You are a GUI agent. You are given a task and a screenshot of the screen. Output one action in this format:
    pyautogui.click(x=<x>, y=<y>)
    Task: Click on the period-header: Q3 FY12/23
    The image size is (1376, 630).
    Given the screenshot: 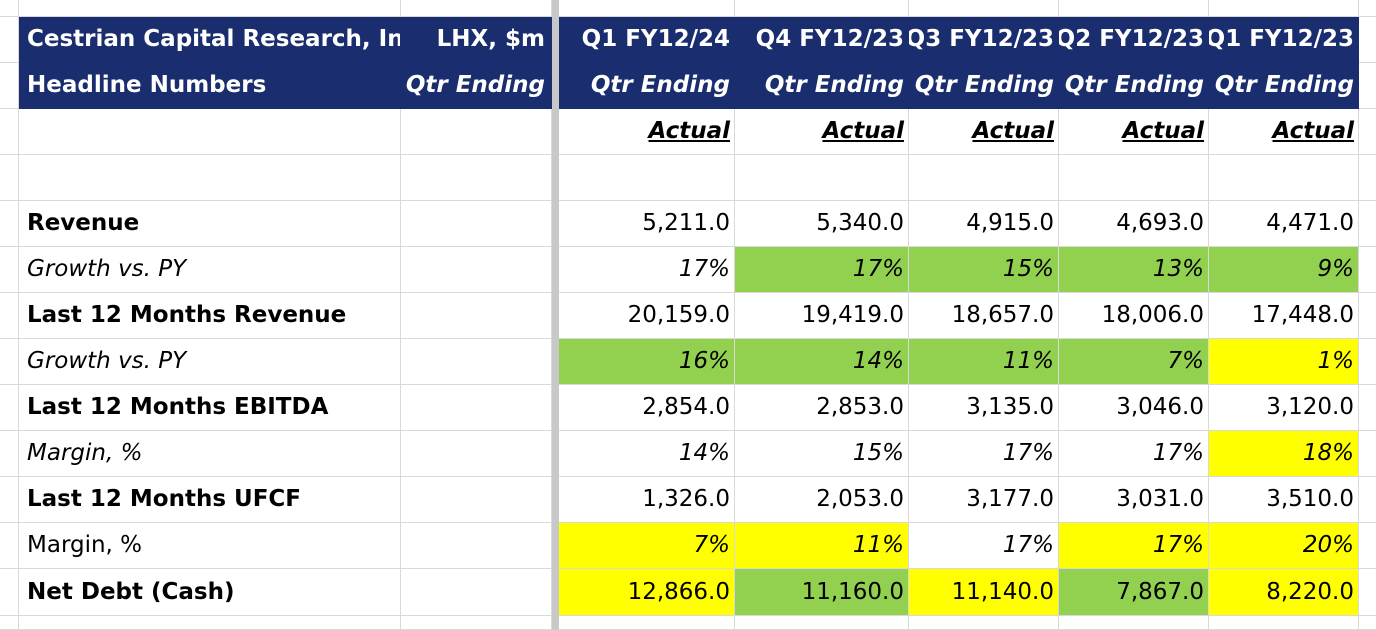 What is the action you would take?
    pyautogui.click(x=984, y=40)
    